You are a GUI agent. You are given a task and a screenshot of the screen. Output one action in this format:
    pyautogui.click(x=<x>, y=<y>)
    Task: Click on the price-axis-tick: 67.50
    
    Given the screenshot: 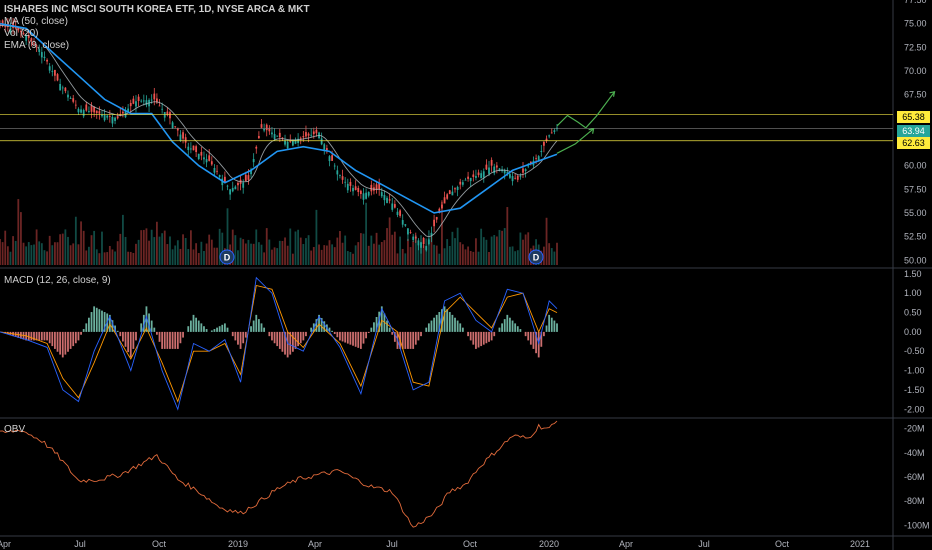 What is the action you would take?
    pyautogui.click(x=915, y=95)
    